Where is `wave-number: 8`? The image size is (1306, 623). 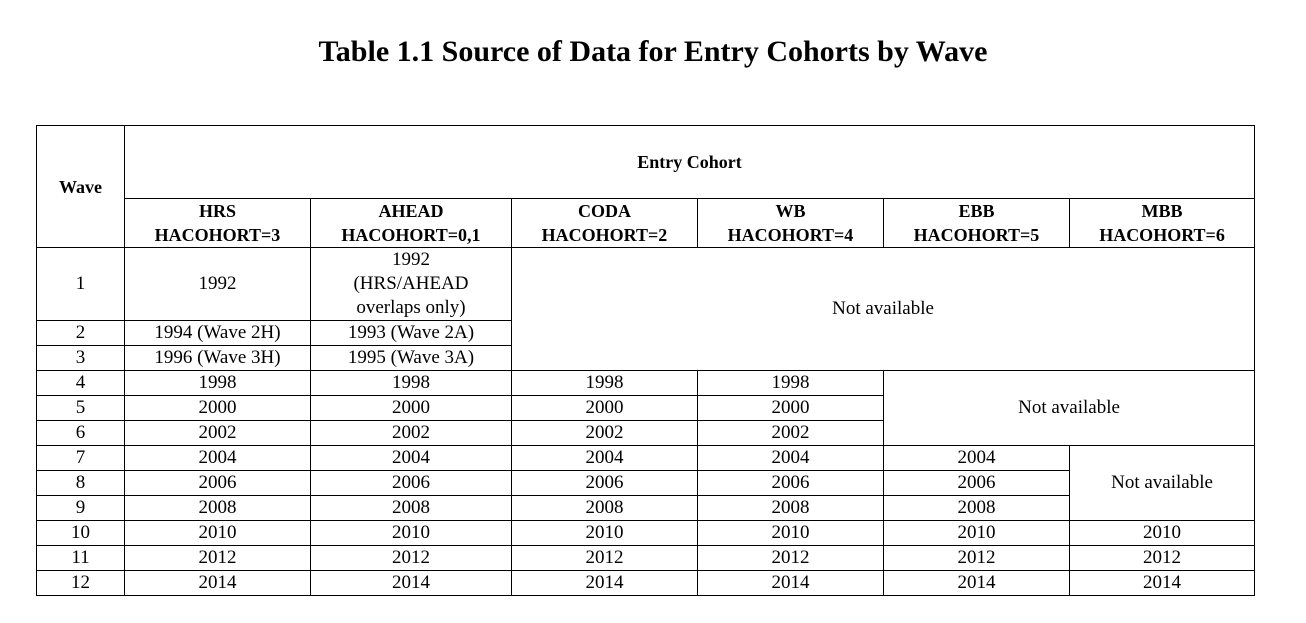 wave-number: 8 is located at coordinates (80, 483).